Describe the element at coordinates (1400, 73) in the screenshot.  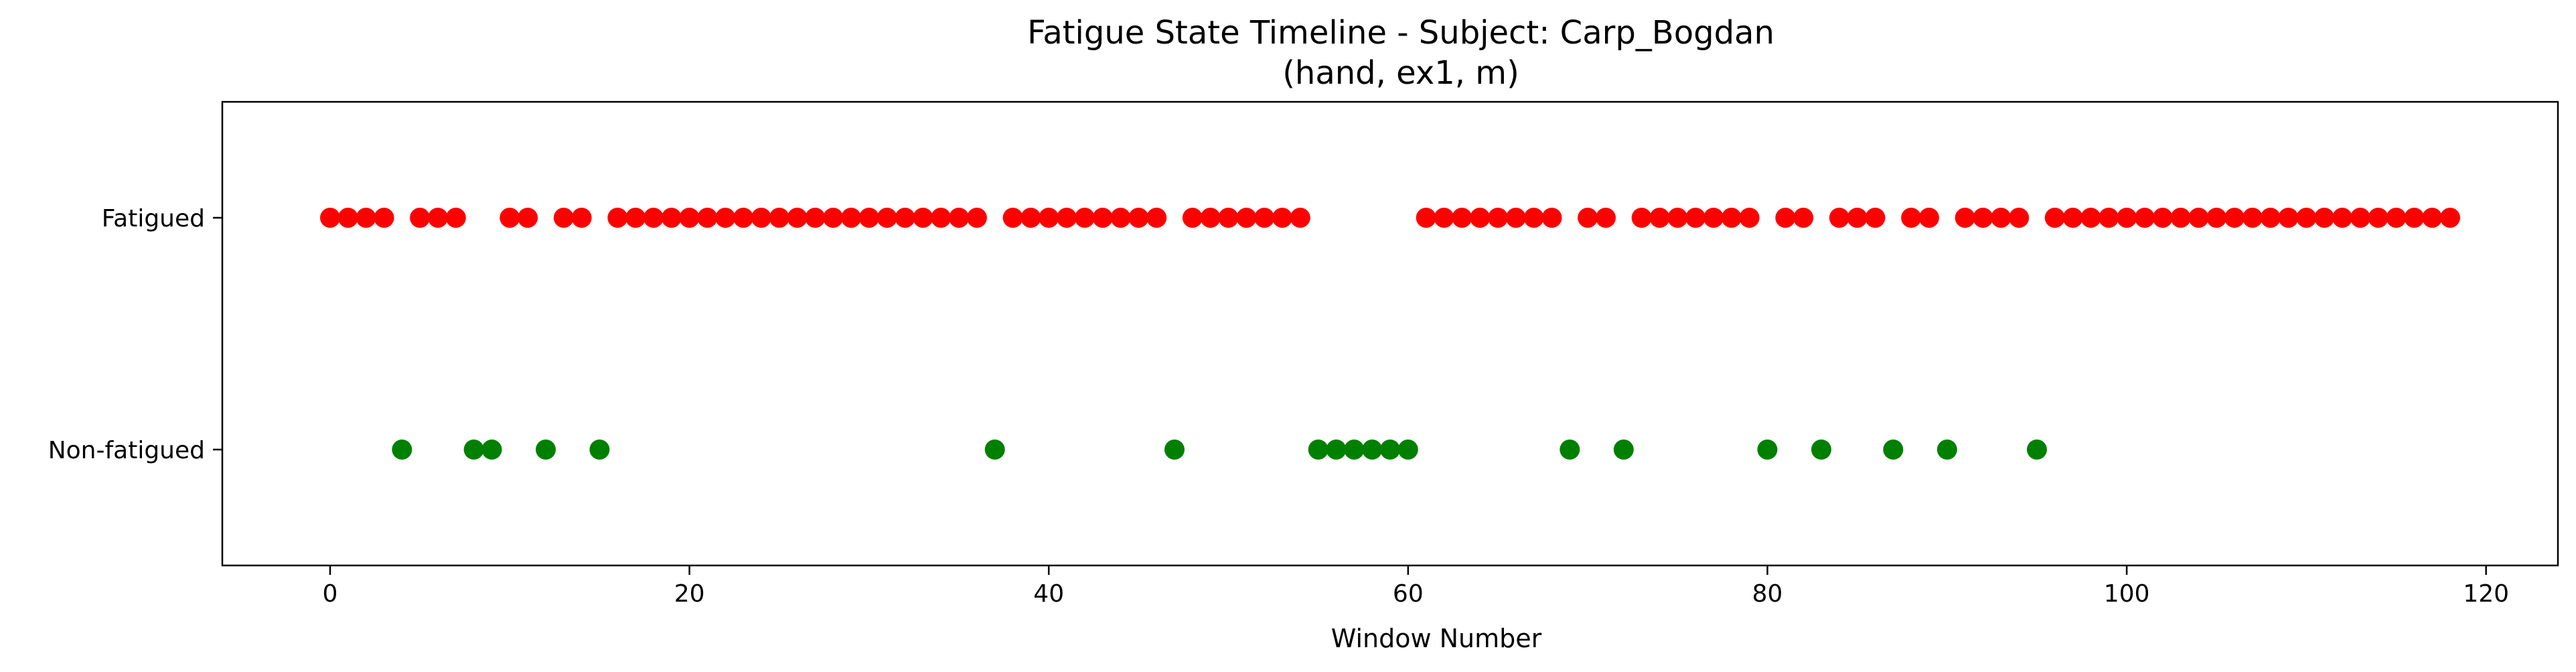
I see `chart-subtitle: (hand, ex1, m)` at that location.